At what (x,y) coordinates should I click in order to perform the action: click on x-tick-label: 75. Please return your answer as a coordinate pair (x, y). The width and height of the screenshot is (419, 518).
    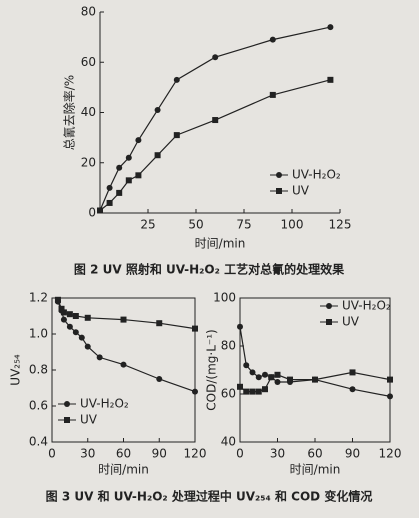
    Looking at the image, I should click on (243, 225).